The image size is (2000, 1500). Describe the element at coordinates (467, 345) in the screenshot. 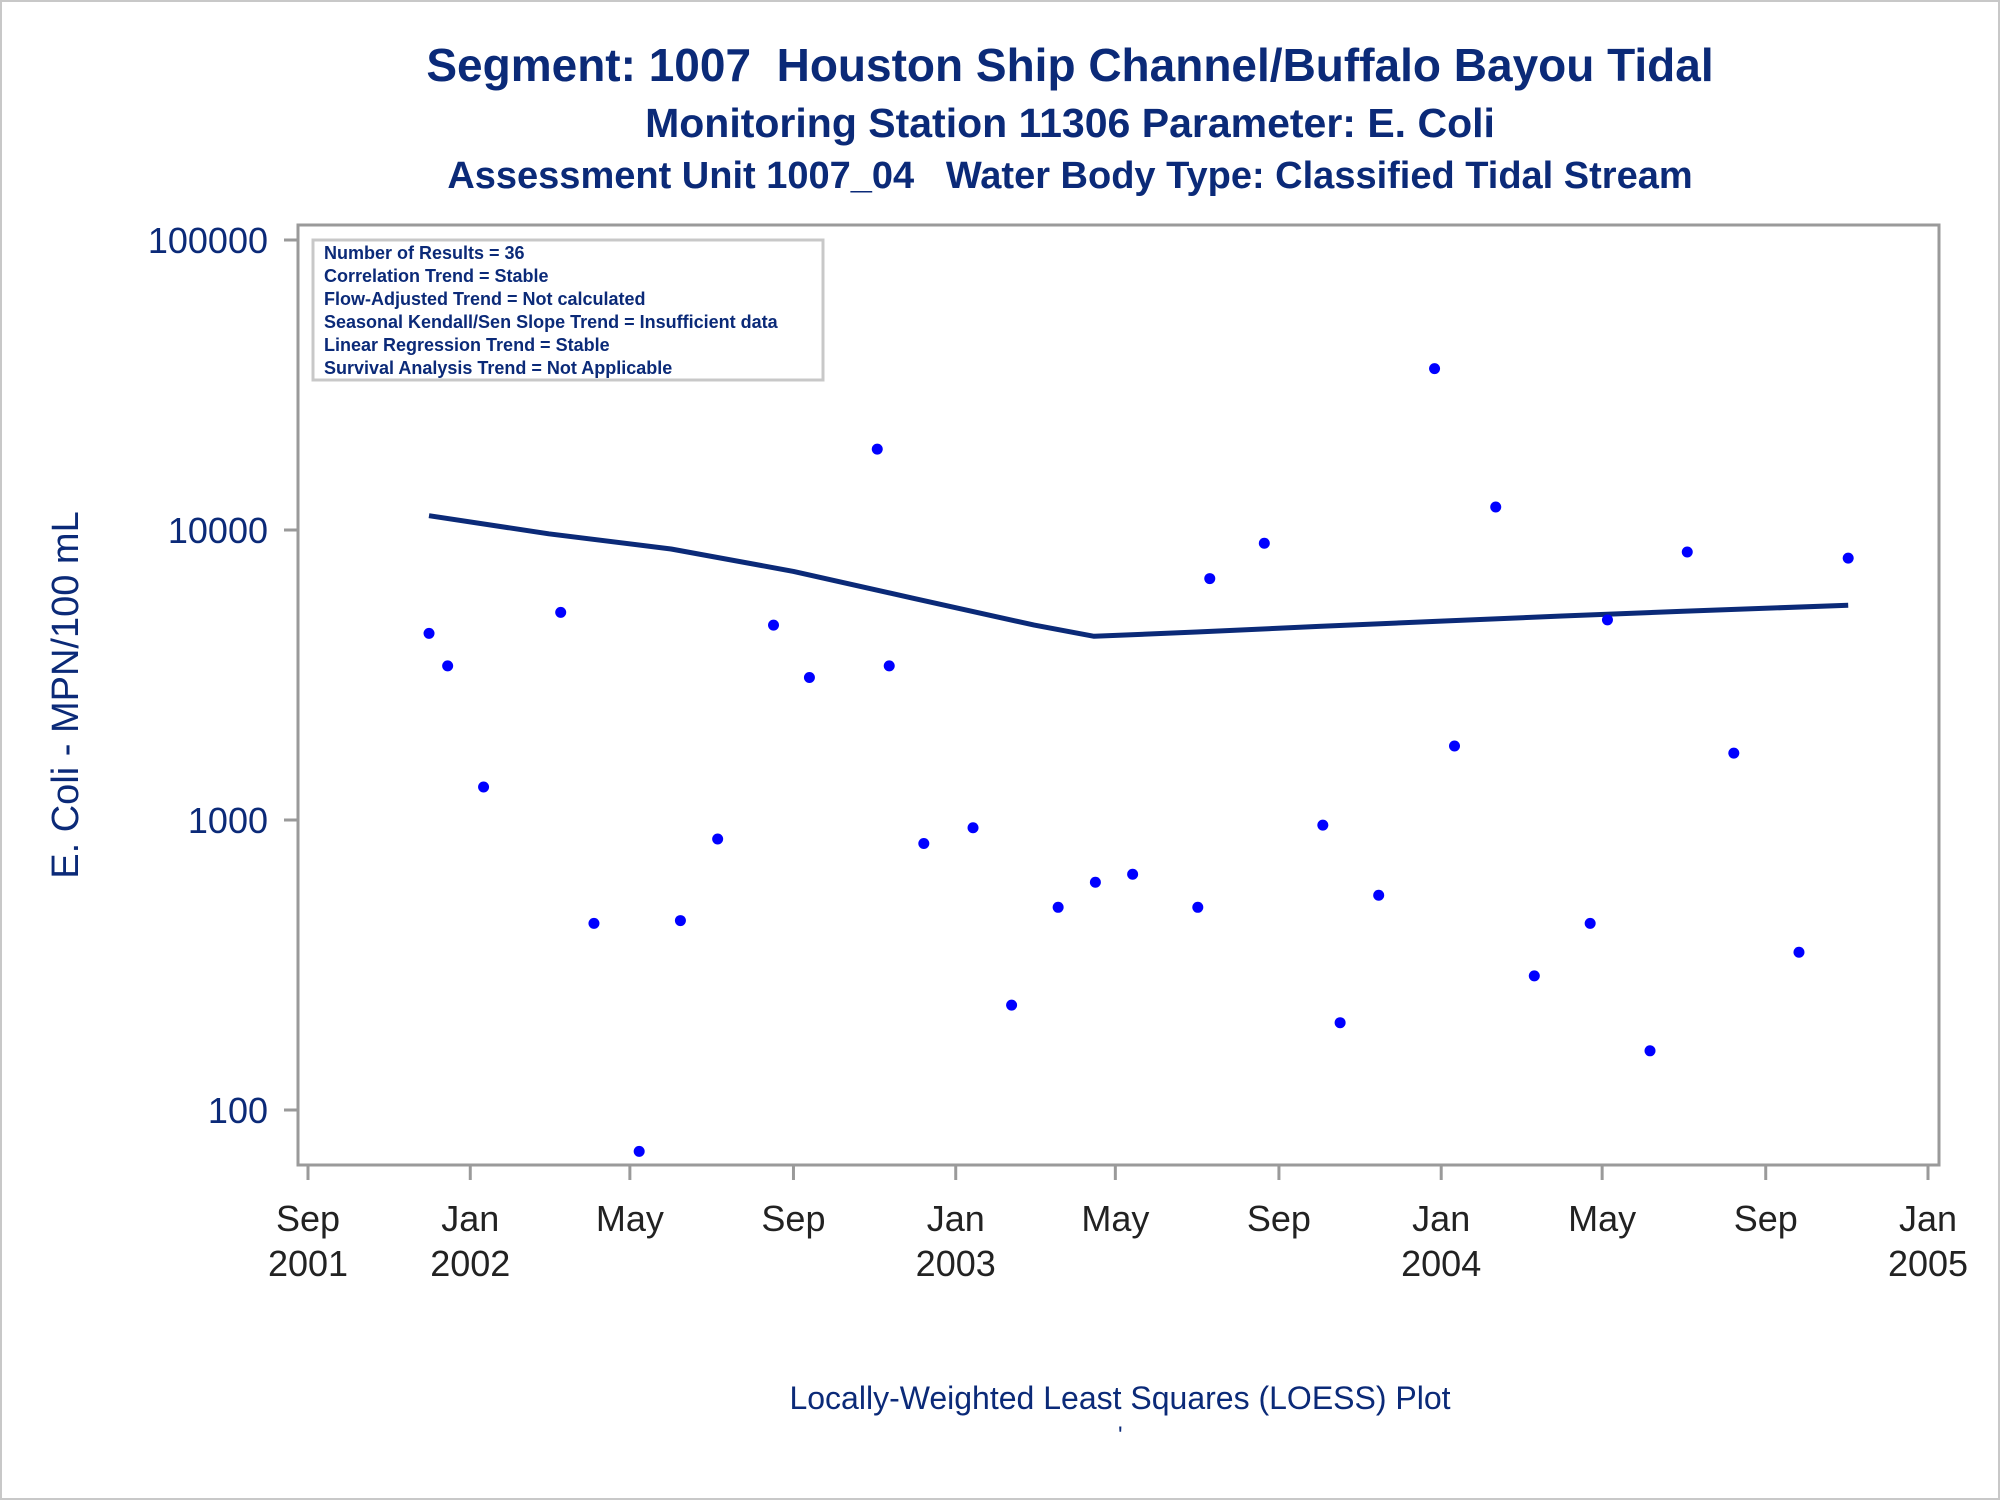

I see `stats-line: Linear Regression Trend = Stable` at that location.